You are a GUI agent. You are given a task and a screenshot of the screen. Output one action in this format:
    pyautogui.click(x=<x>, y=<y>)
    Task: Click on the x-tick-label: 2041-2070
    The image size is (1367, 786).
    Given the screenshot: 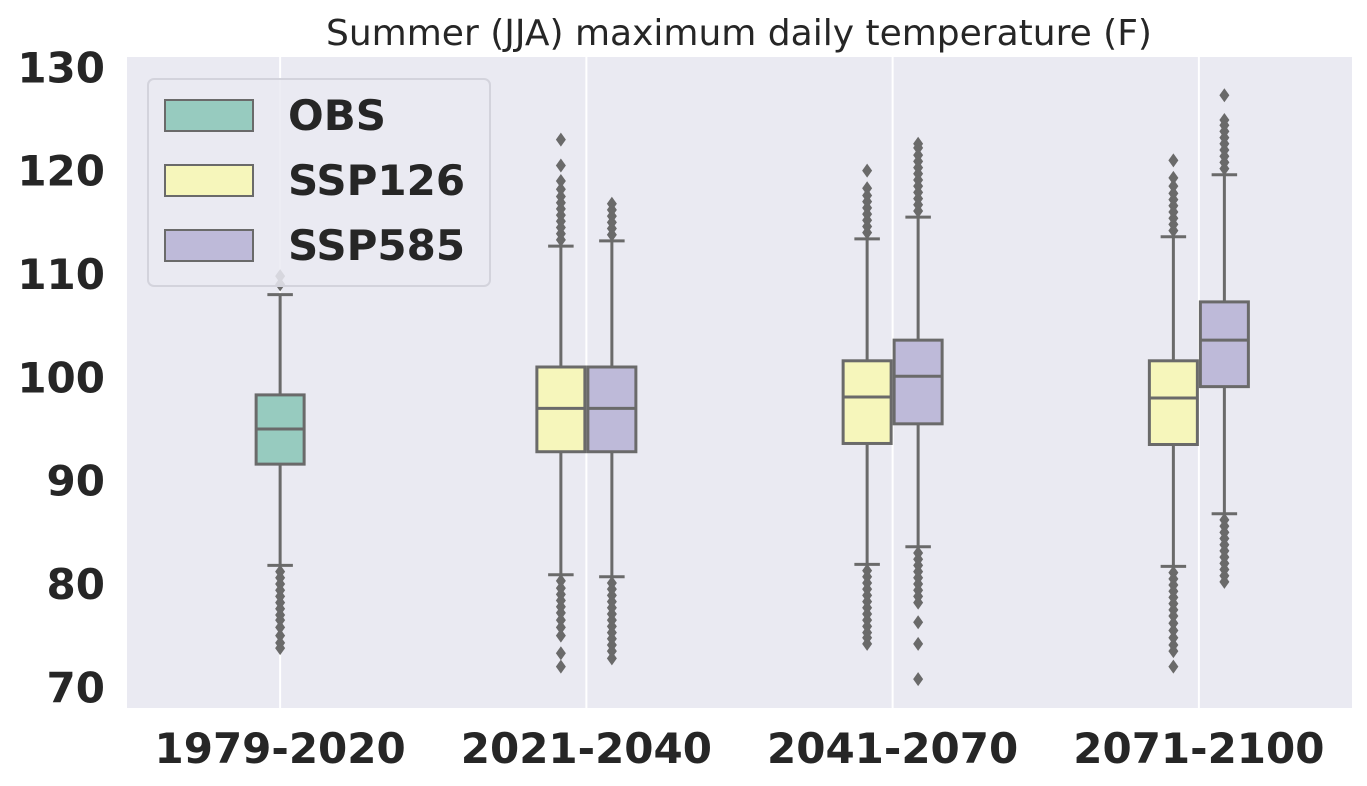 What is the action you would take?
    pyautogui.click(x=892, y=748)
    